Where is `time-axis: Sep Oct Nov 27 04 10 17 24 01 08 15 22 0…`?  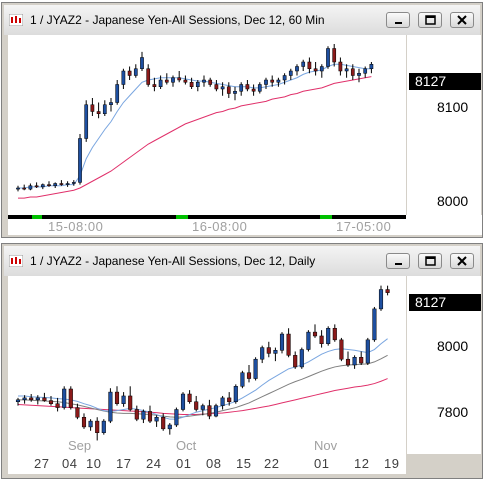
time-axis: Sep Oct Nov 27 04 10 17 24 01 08 15 22 0… is located at coordinates (207, 457).